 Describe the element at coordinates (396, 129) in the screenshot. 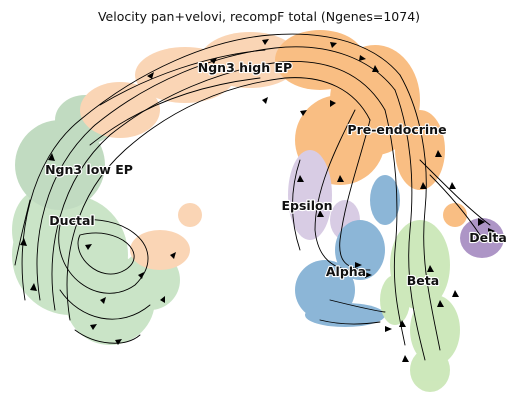

I see `cluster-label-pre-endocrine: Pre-endocrine` at that location.